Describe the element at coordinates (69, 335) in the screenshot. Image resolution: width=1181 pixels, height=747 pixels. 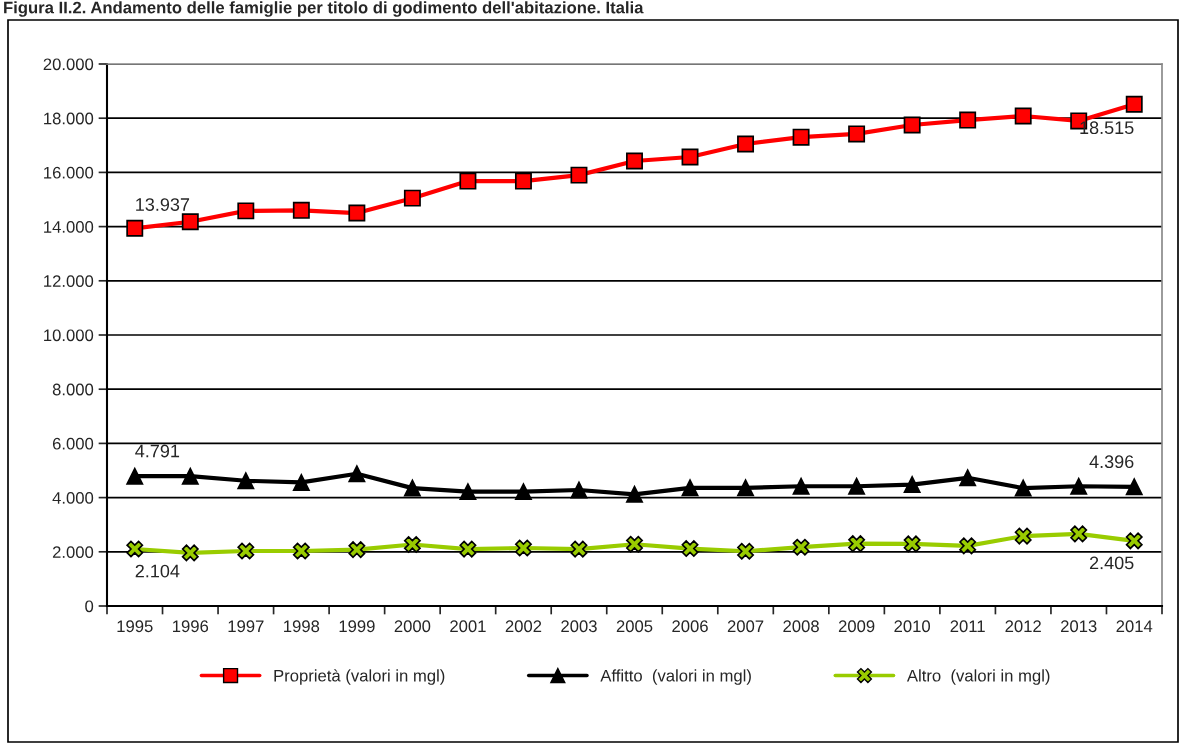
I see `y-tick-label: 10.000` at that location.